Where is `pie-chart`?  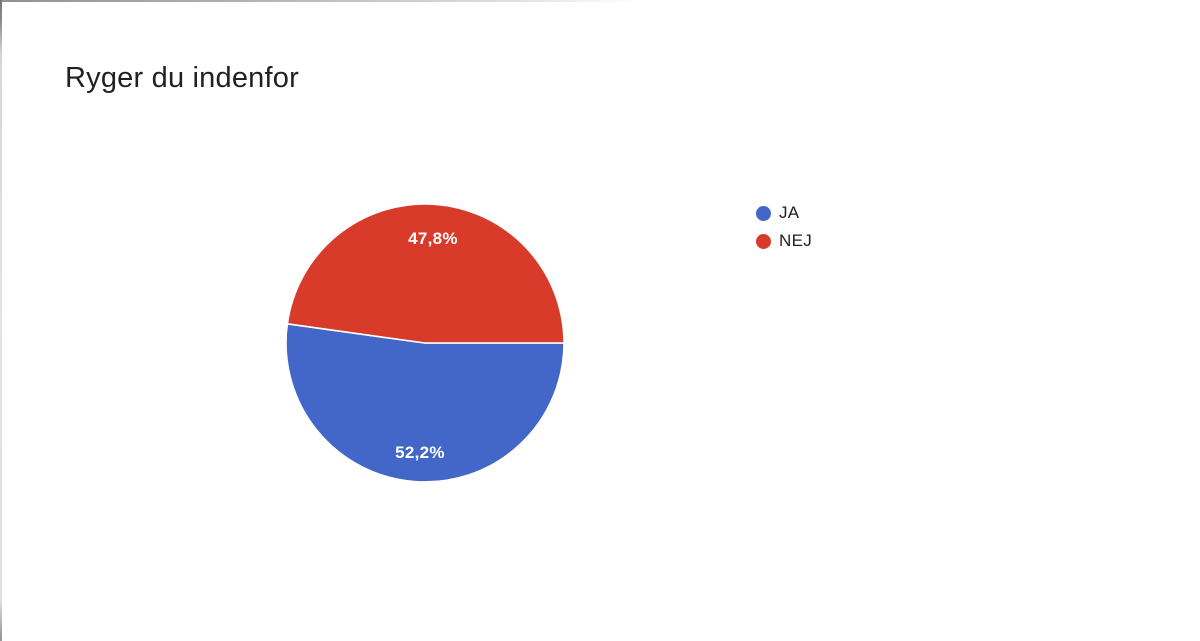
pie-chart is located at coordinates (425, 343).